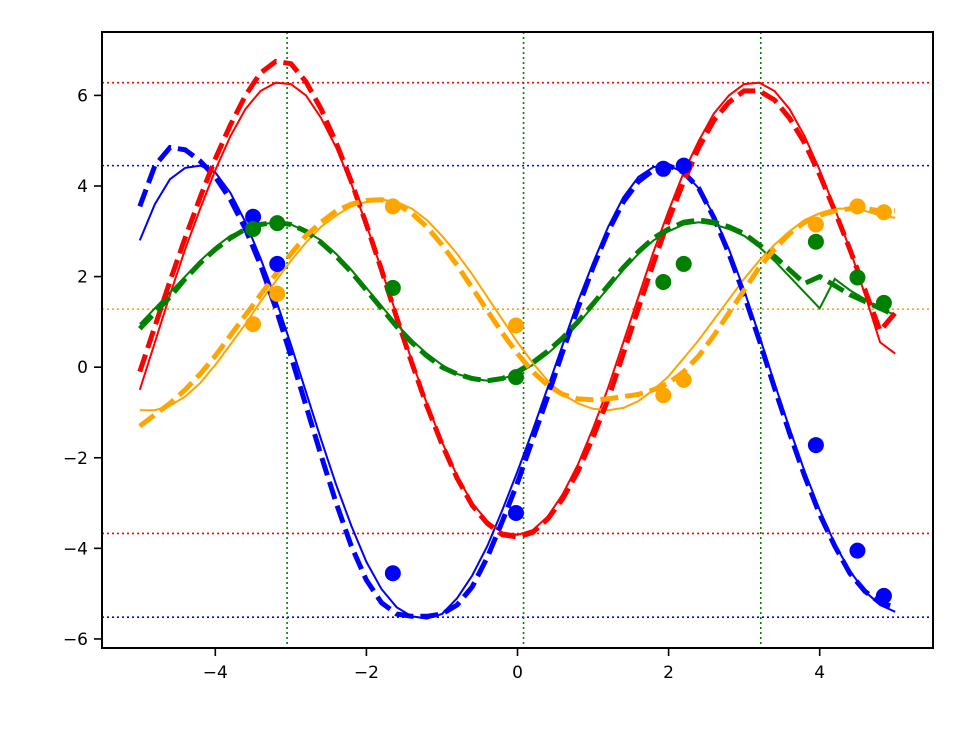 Image resolution: width=962 pixels, height=736 pixels. I want to click on y-tick-label-1: −4, so click(75, 549).